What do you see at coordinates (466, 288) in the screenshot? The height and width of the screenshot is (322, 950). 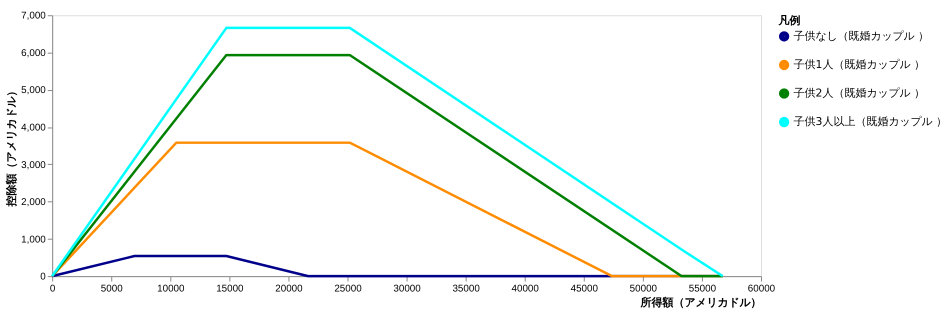 I see `x-tick-label: 35000` at bounding box center [466, 288].